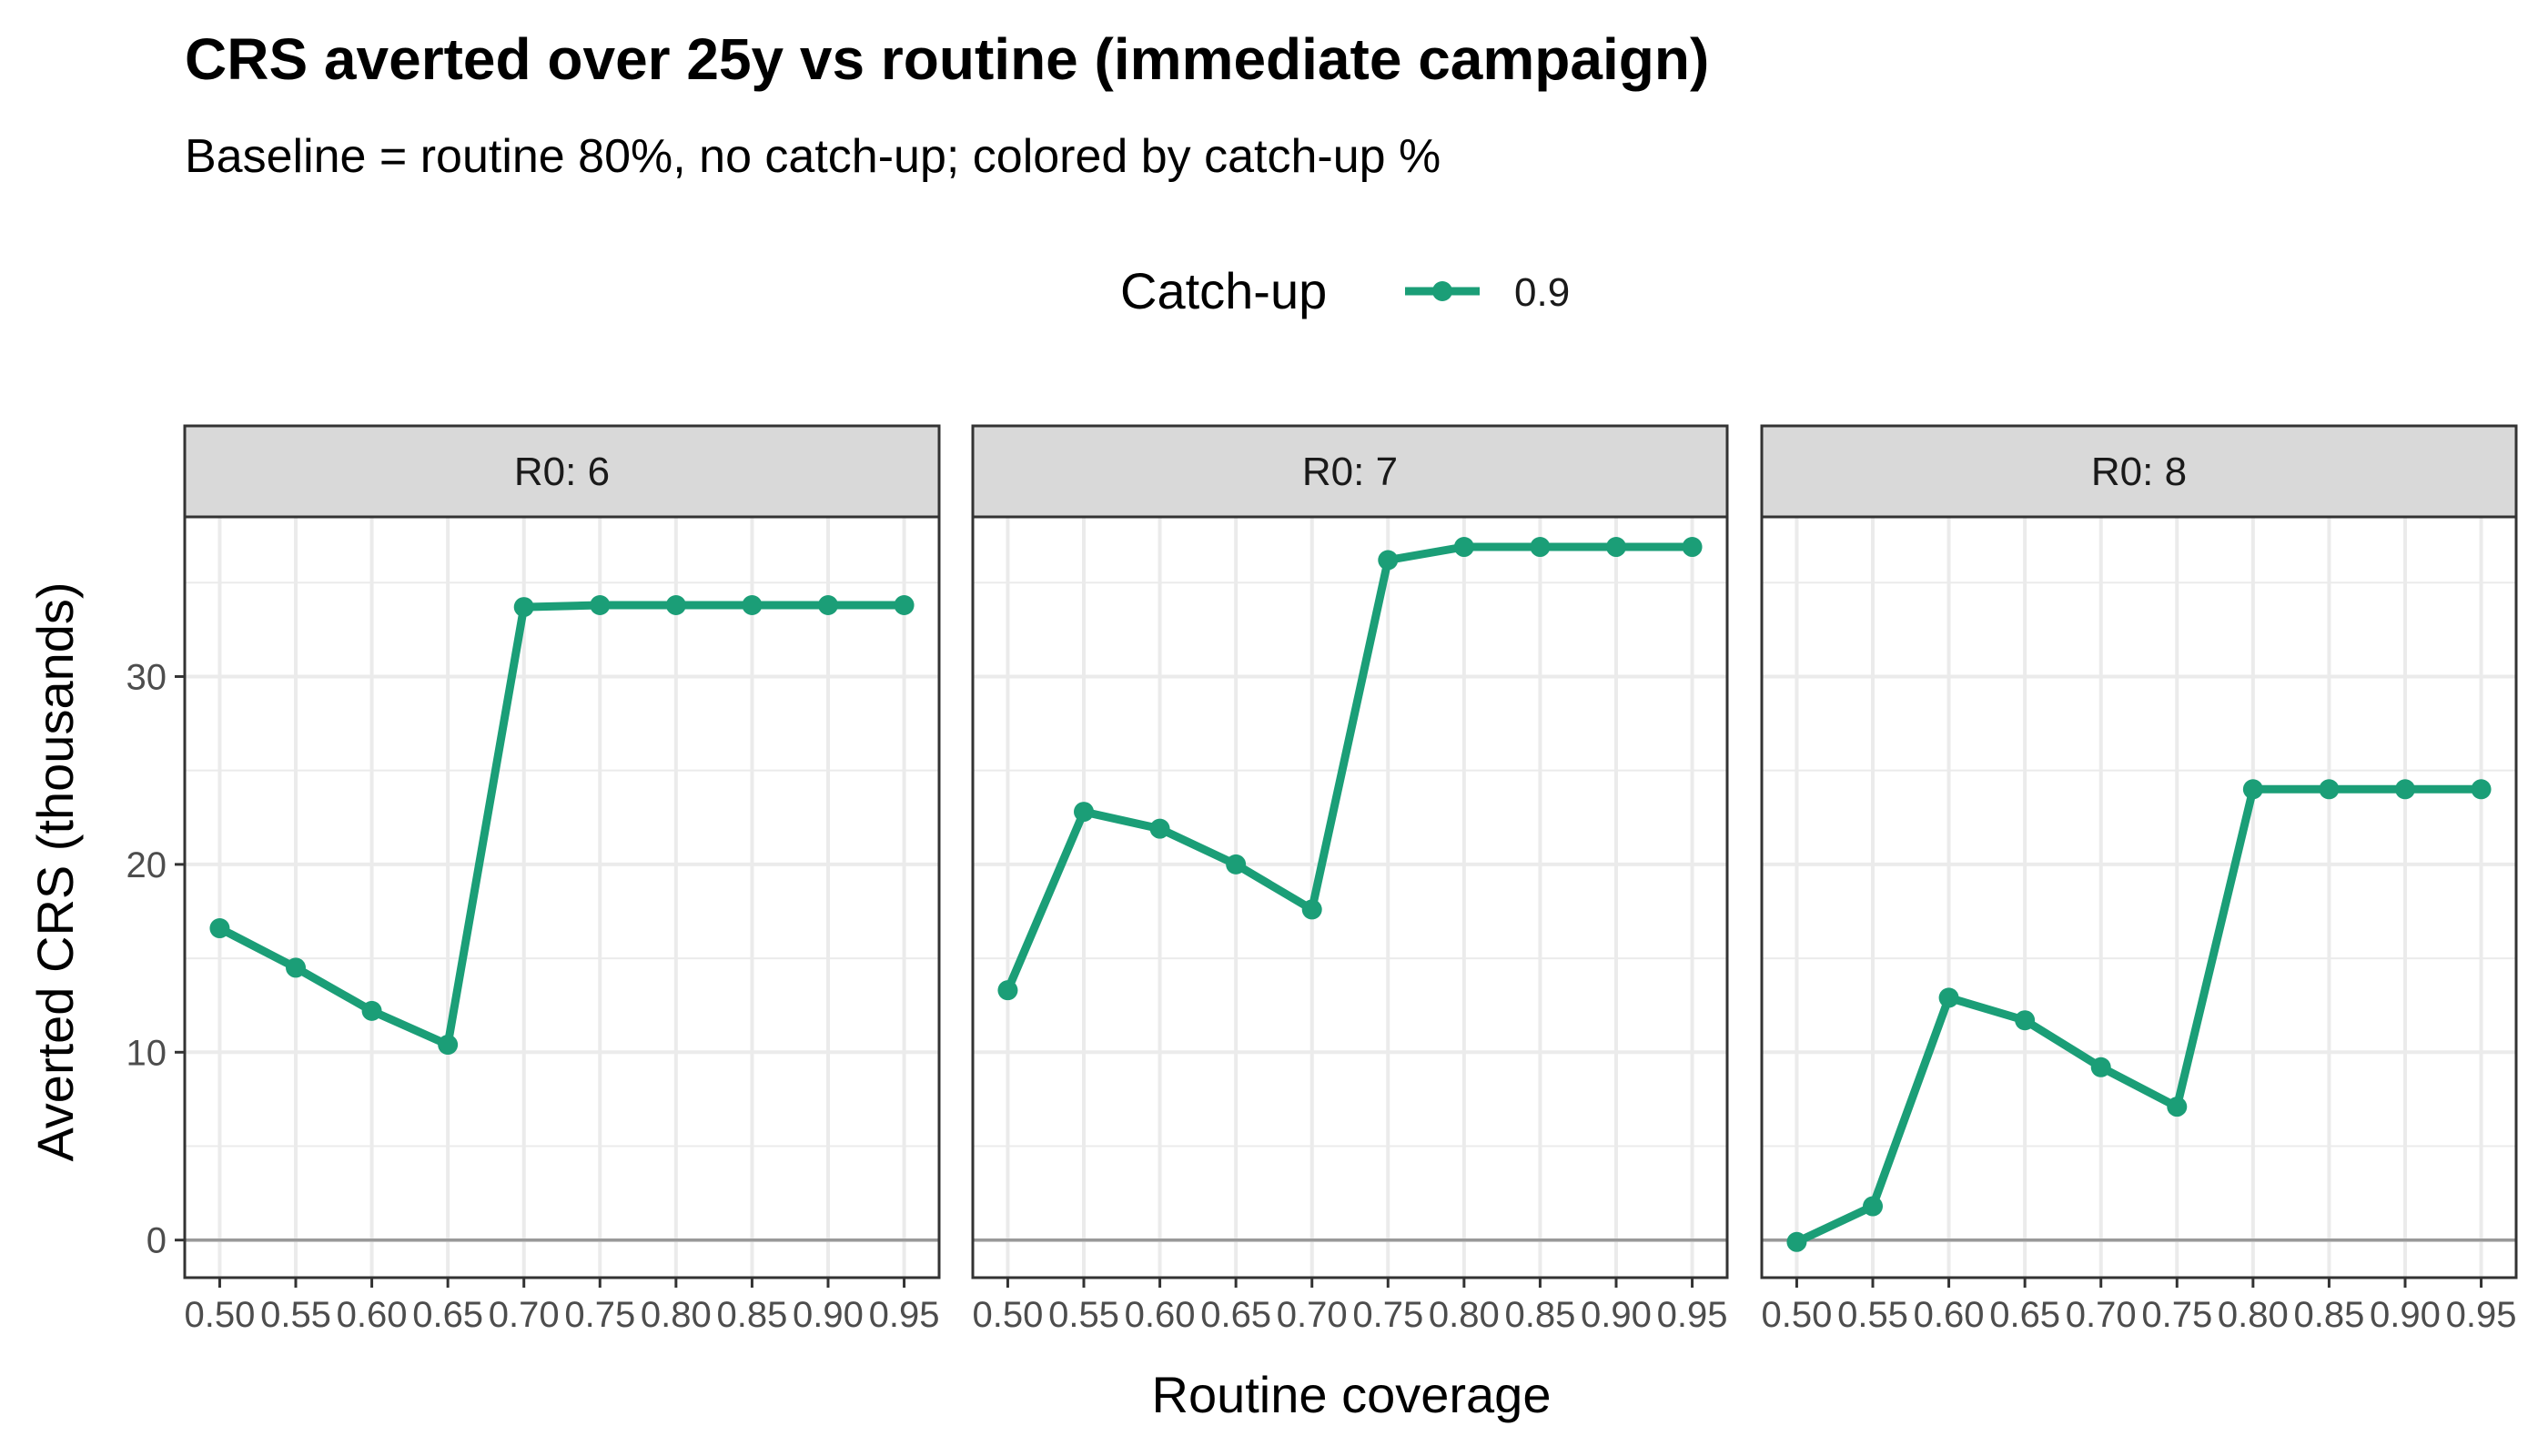 This screenshot has height=1456, width=2548. What do you see at coordinates (1345, 291) in the screenshot?
I see `legend: Catch-up 0.9` at bounding box center [1345, 291].